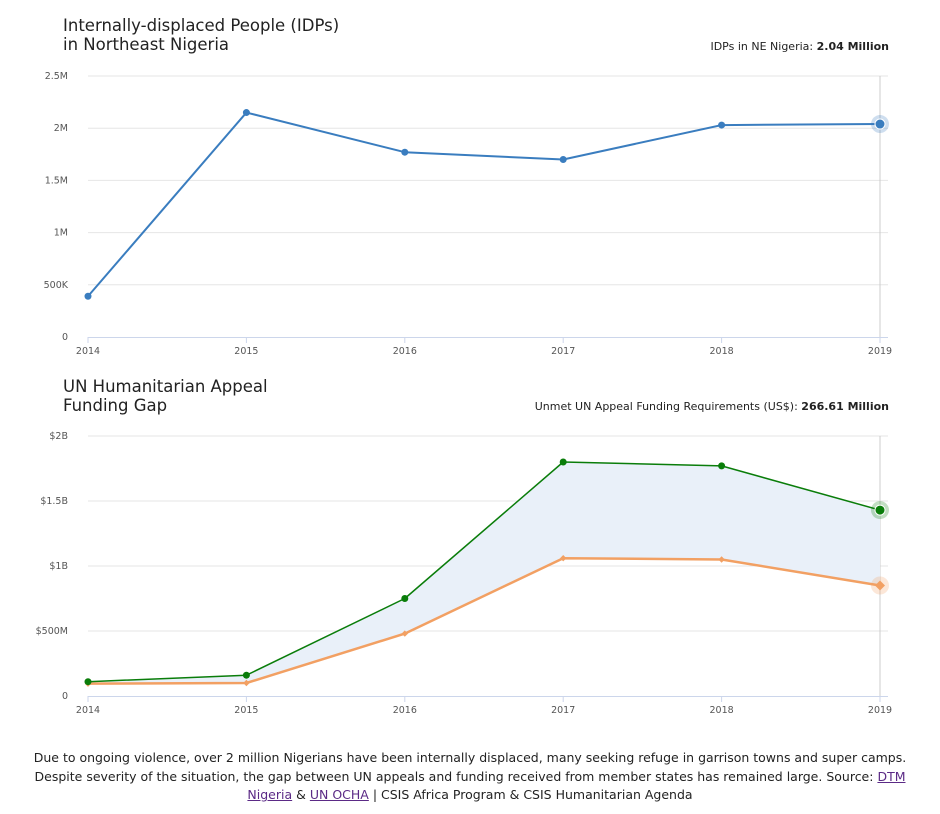 The height and width of the screenshot is (814, 940). I want to click on gap-y-tick-label: $1B, so click(58, 566).